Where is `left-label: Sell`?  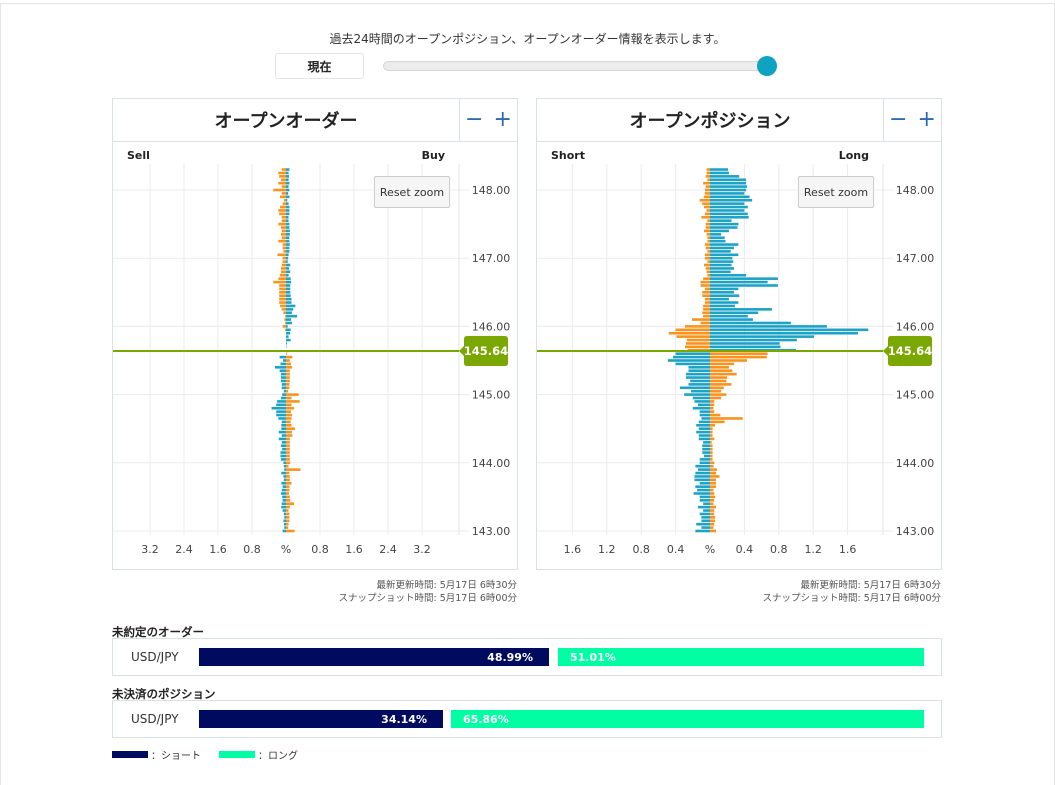 left-label: Sell is located at coordinates (138, 155).